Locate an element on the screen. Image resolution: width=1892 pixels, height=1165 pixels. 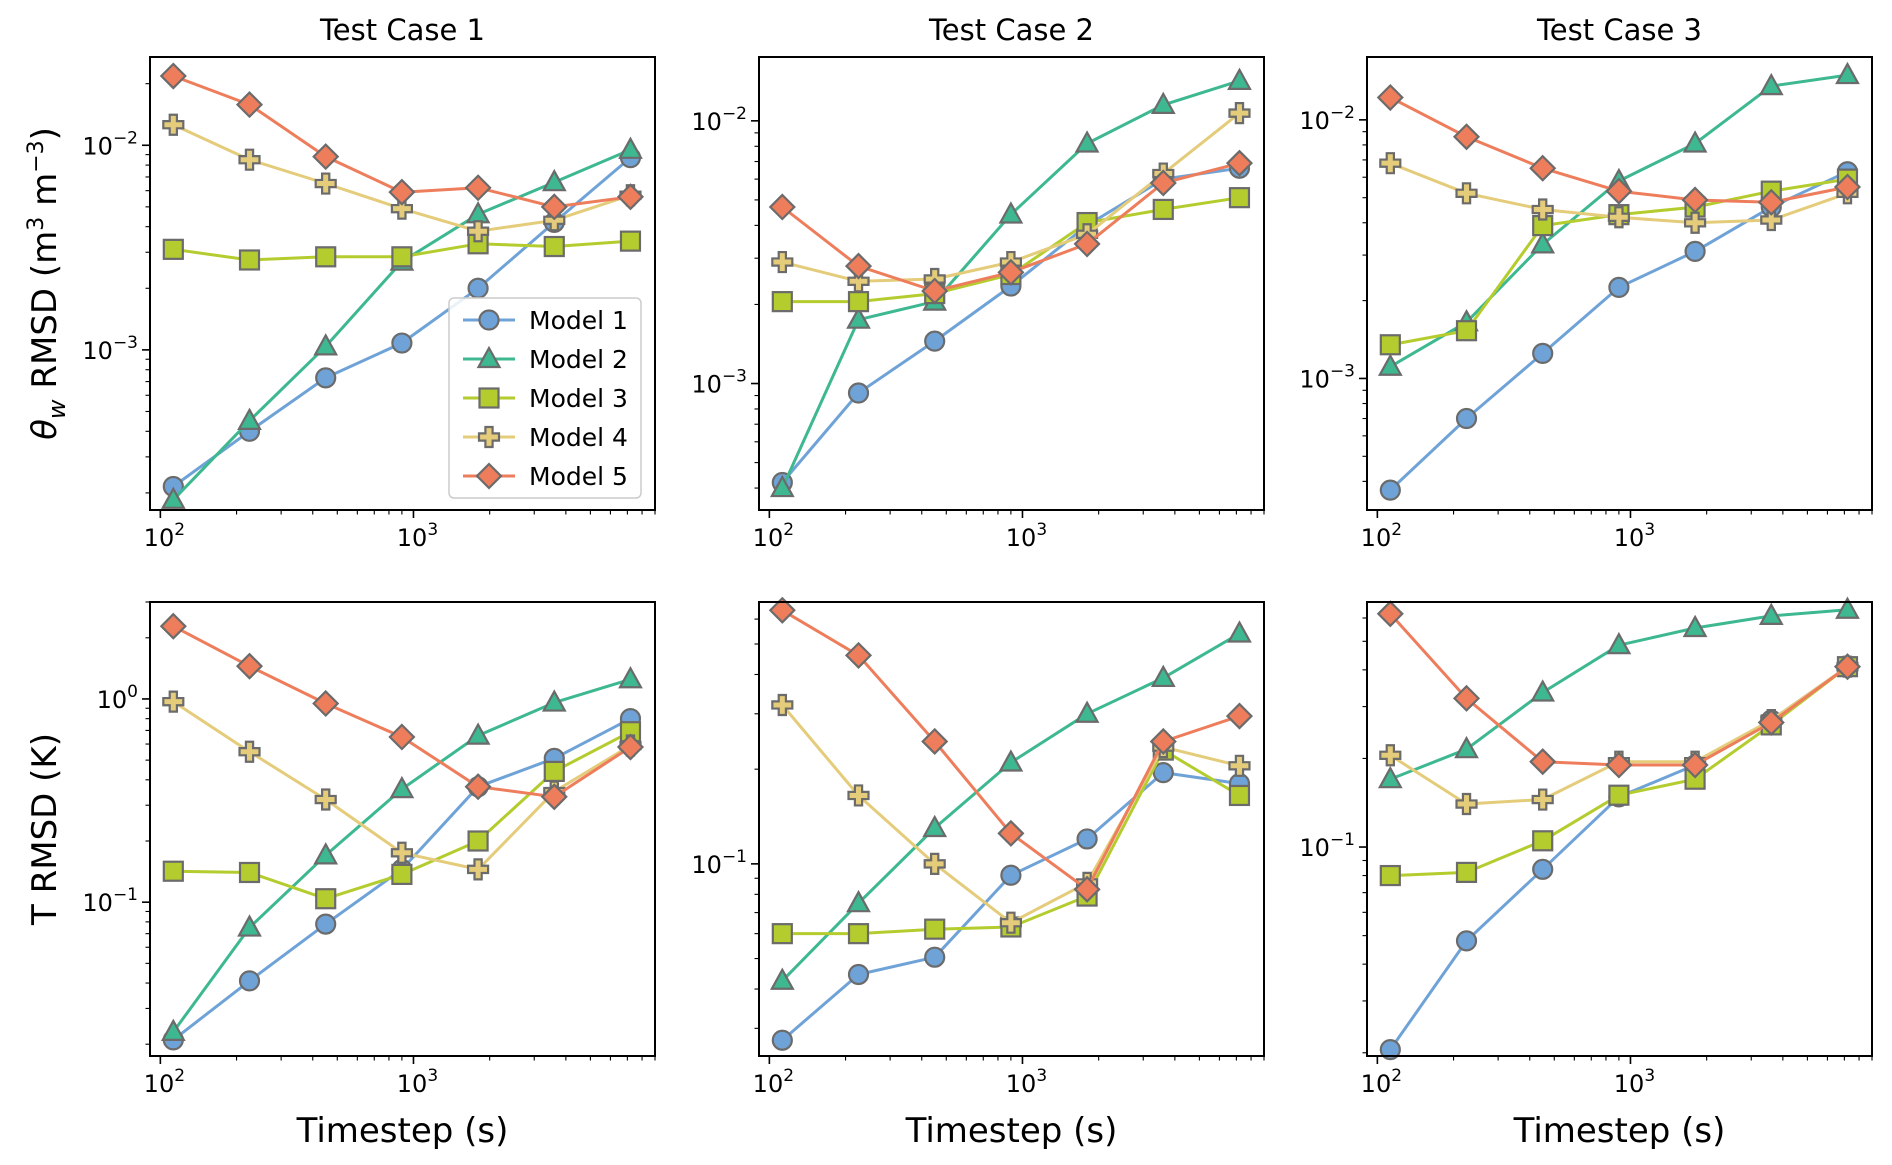
panel-r1-c2: Test Case 2 10² 10³ 10⁻³ 10⁻² is located at coordinates (978, 282).